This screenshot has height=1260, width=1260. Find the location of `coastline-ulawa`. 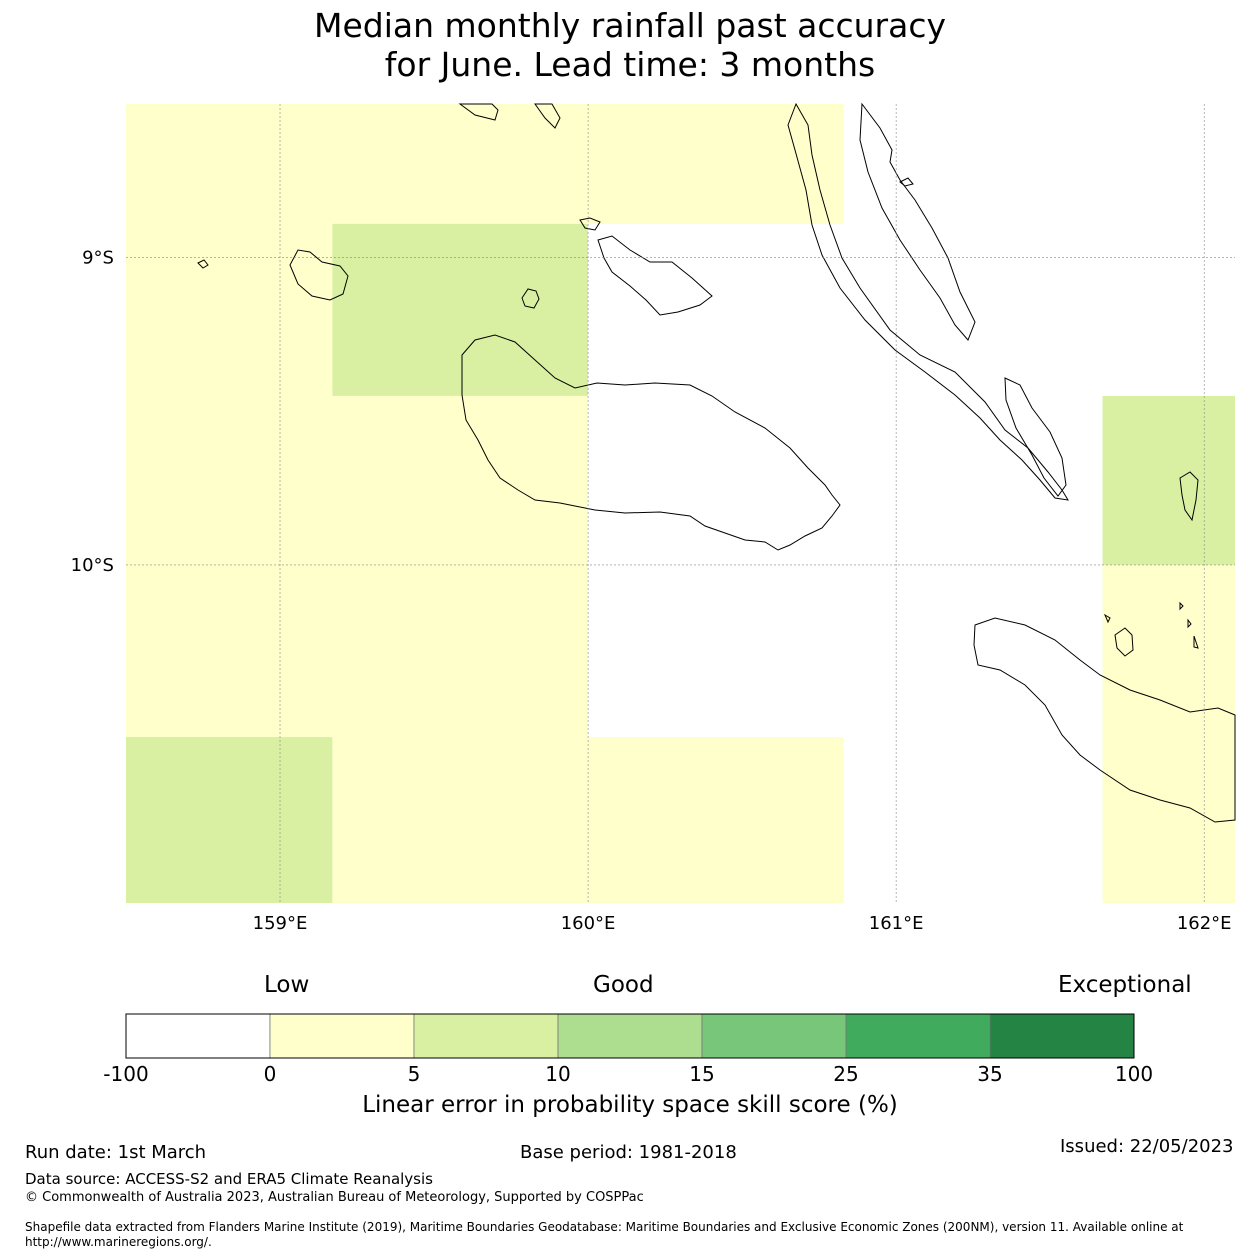

coastline-ulawa is located at coordinates (1189, 496).